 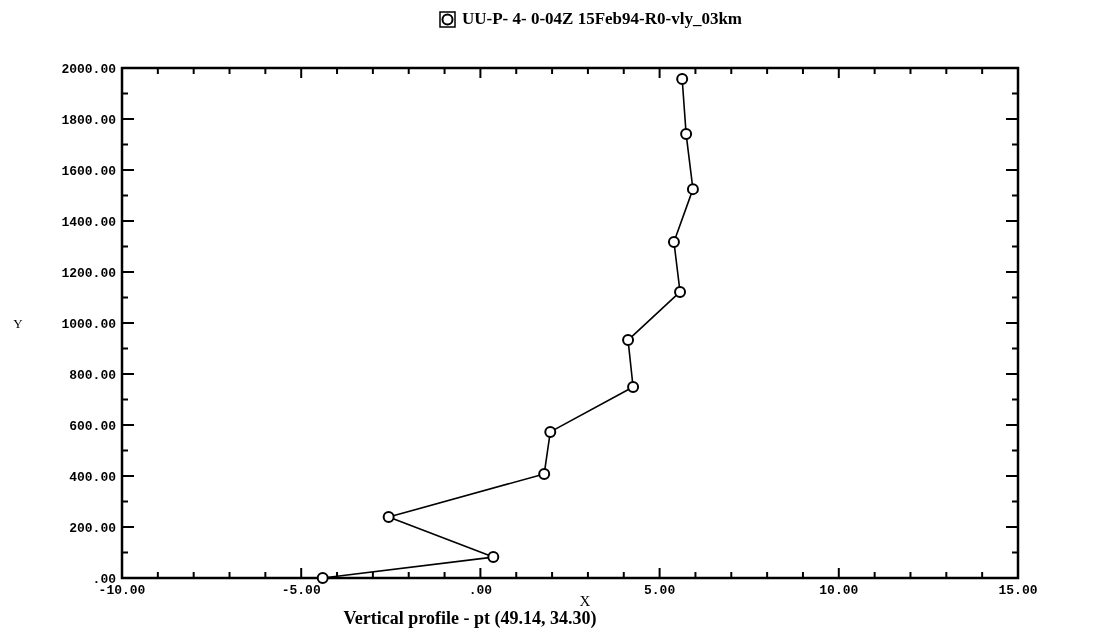 I want to click on x-tick-label: 5.00, so click(x=659, y=590).